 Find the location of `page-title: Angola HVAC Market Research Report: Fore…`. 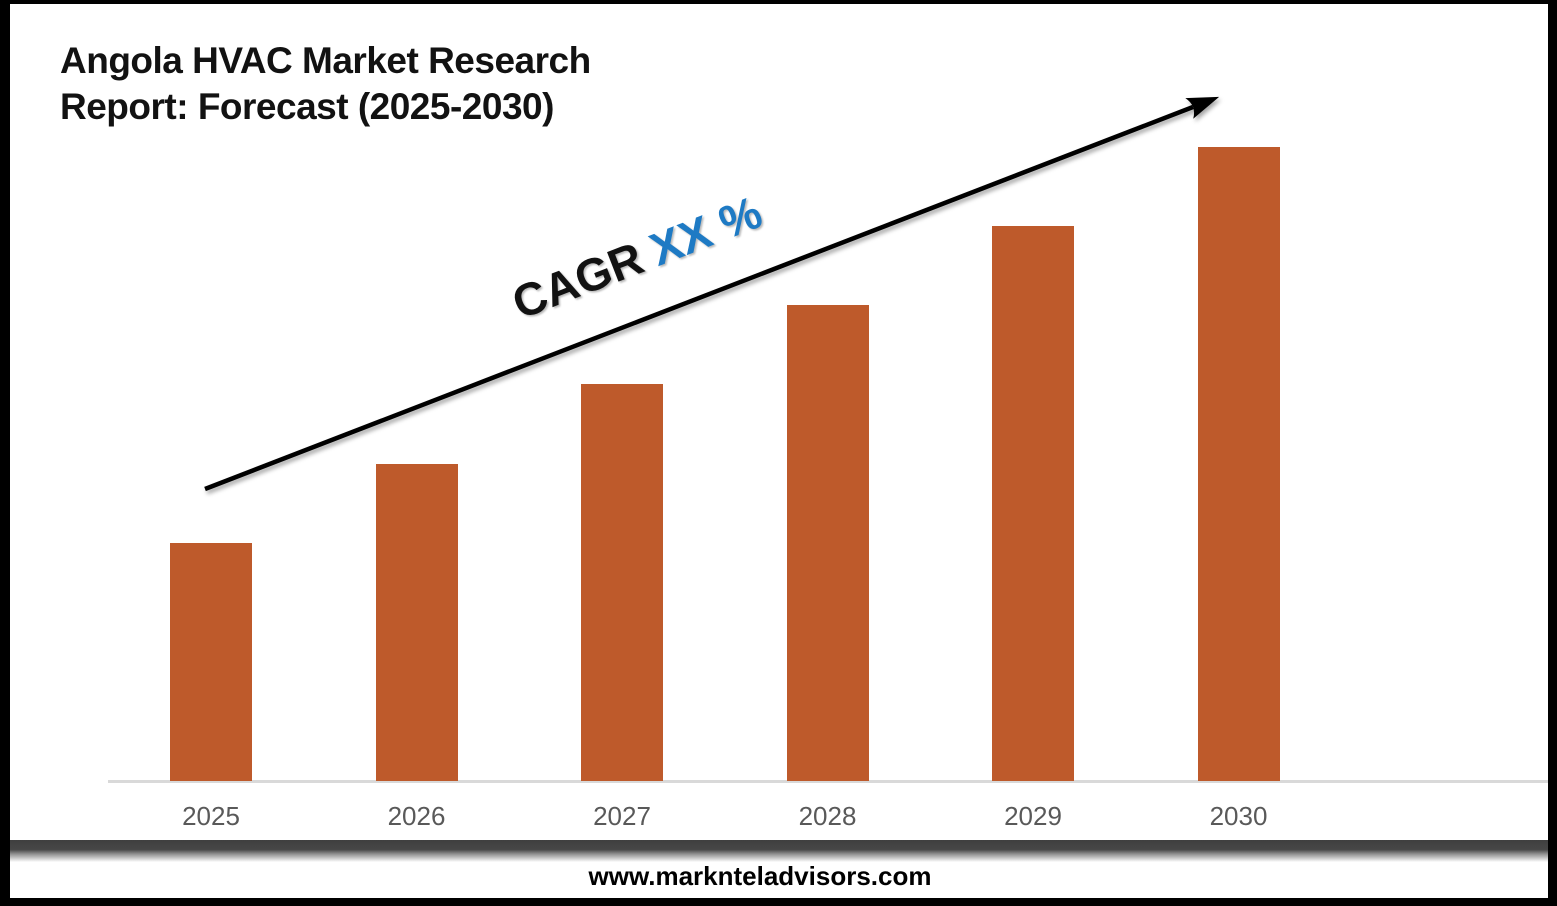

page-title: Angola HVAC Market Research Report: Fore… is located at coordinates (325, 84).